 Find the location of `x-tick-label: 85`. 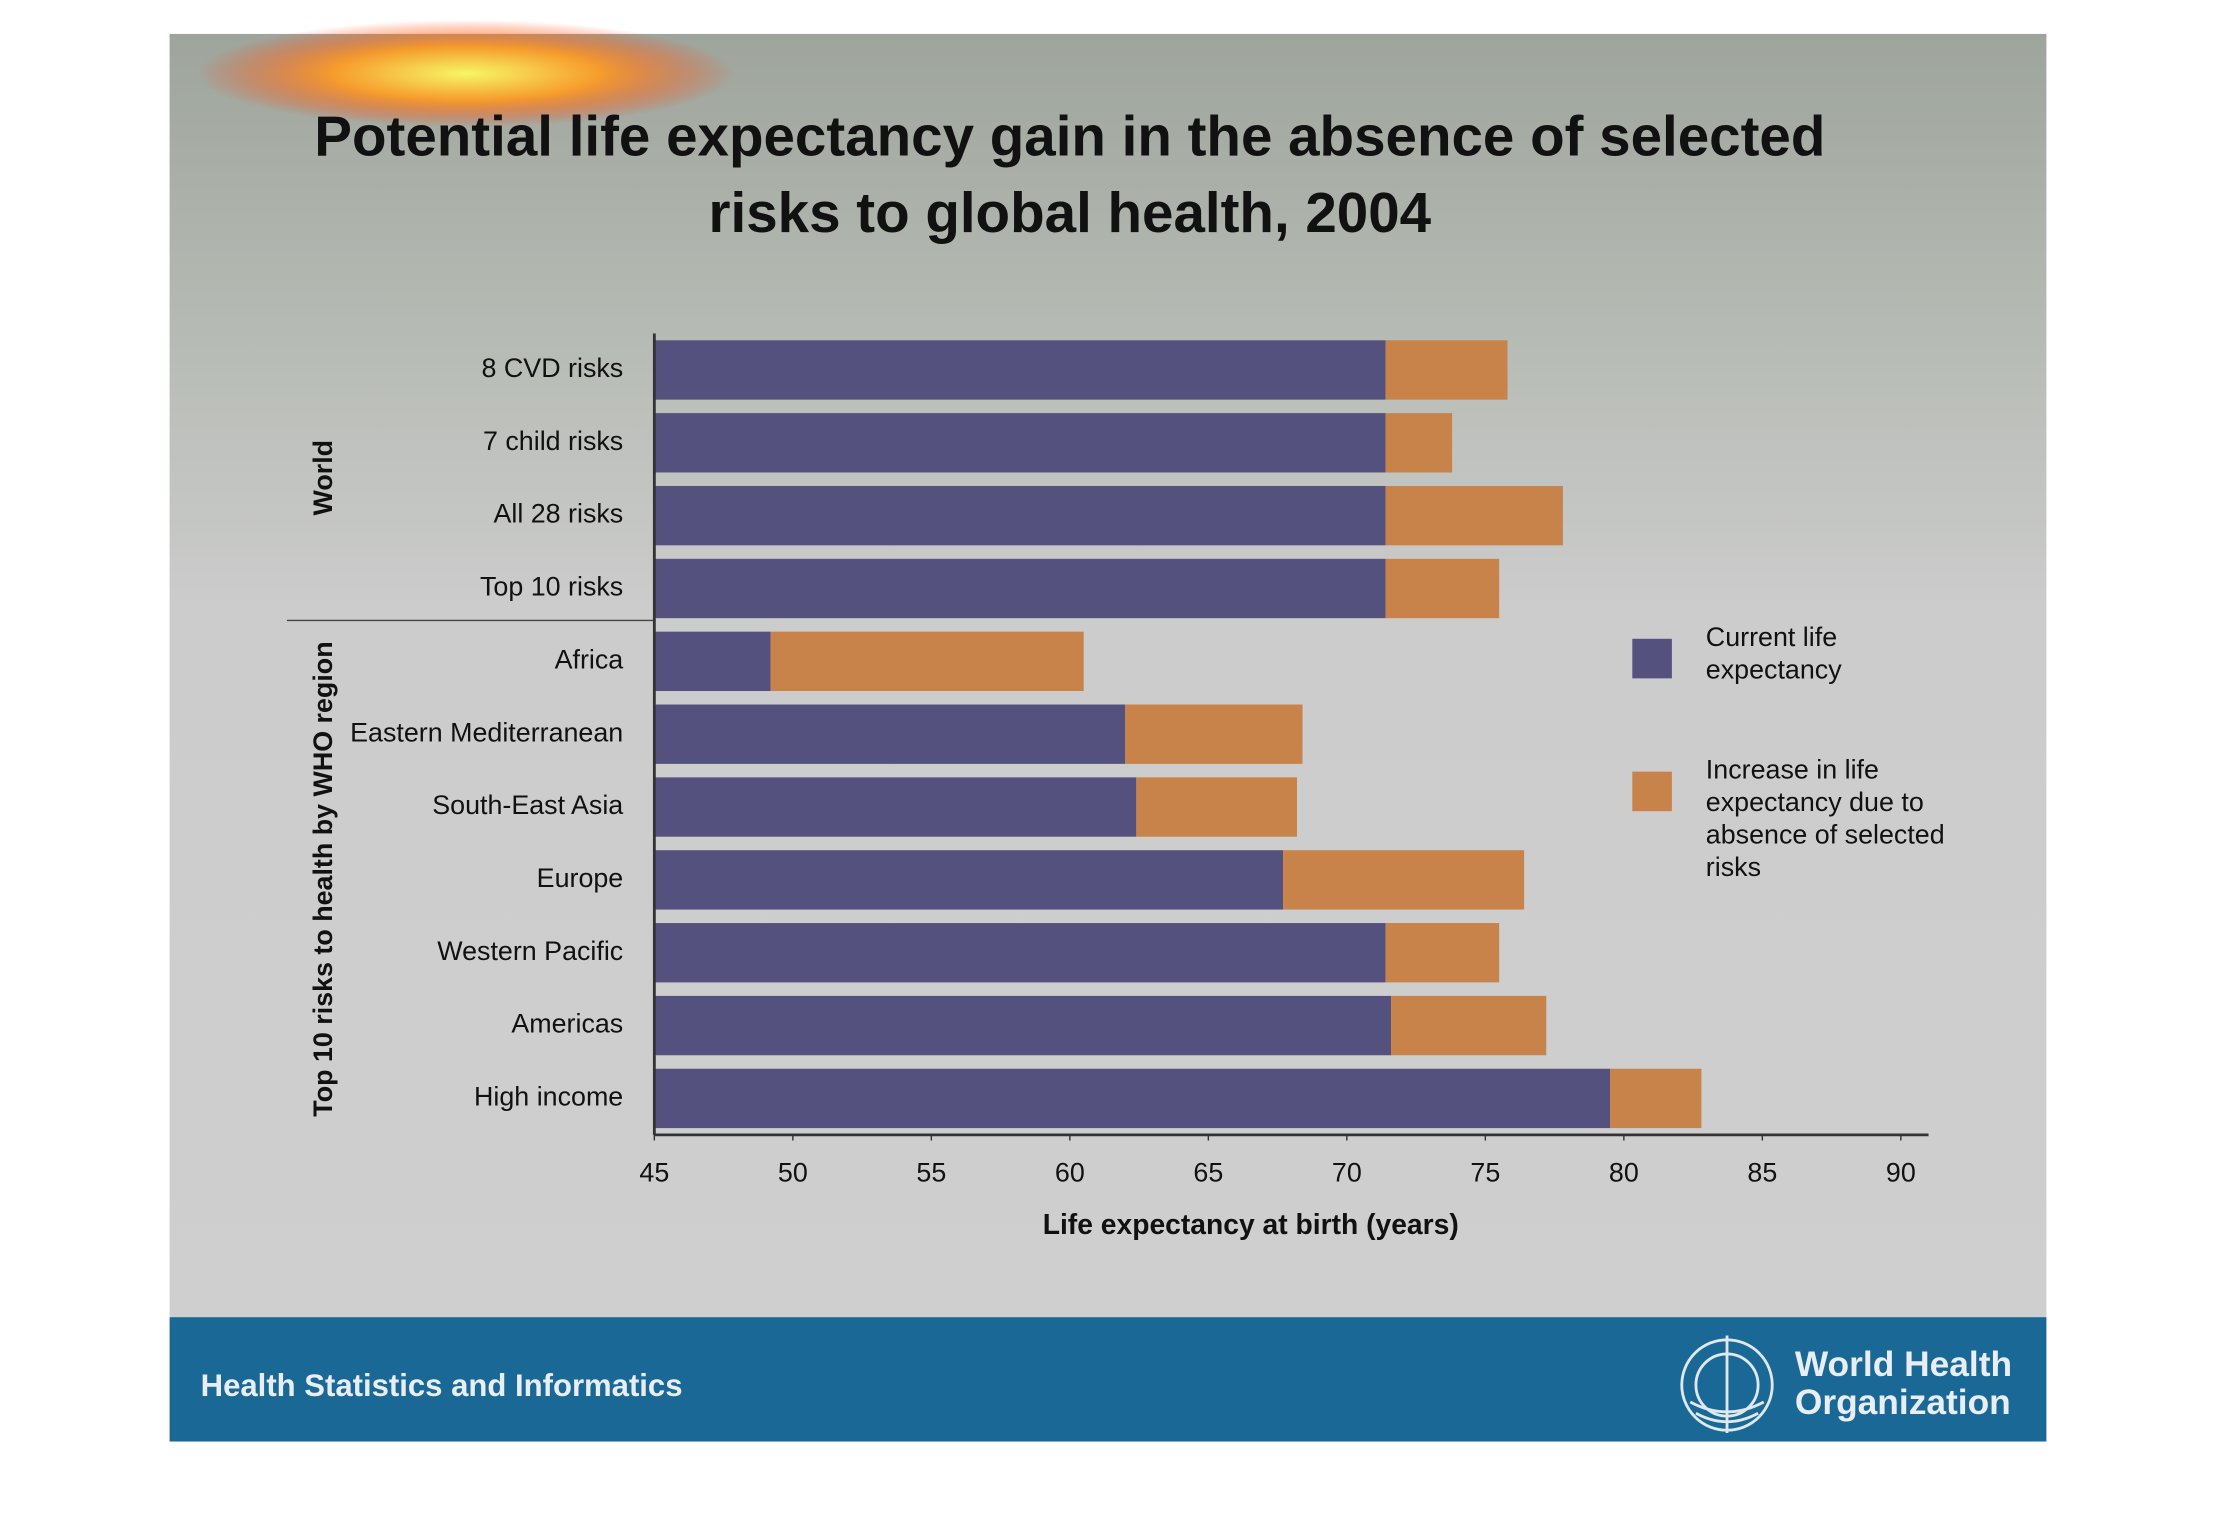

x-tick-label: 85 is located at coordinates (1762, 1173).